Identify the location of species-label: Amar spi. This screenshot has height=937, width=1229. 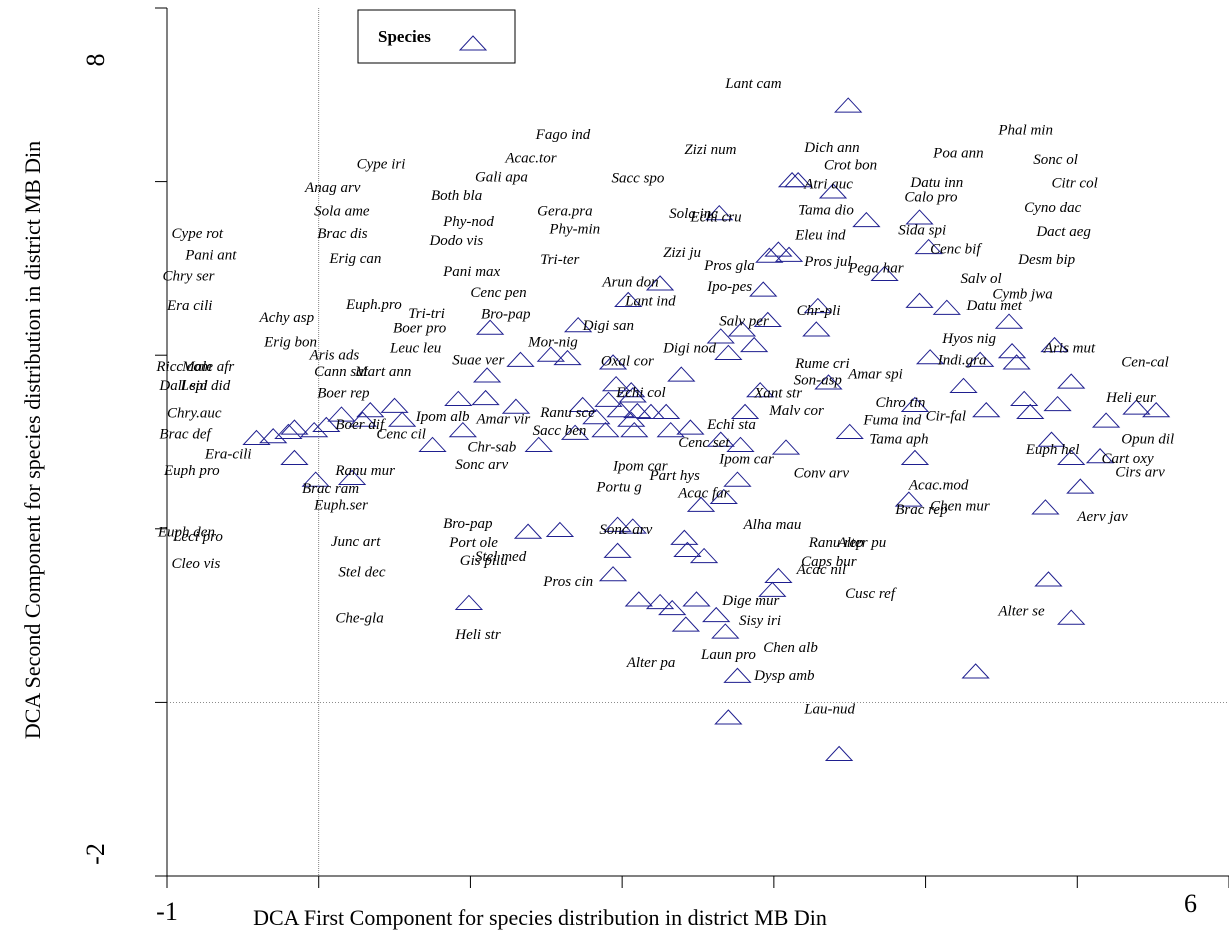
(875, 375).